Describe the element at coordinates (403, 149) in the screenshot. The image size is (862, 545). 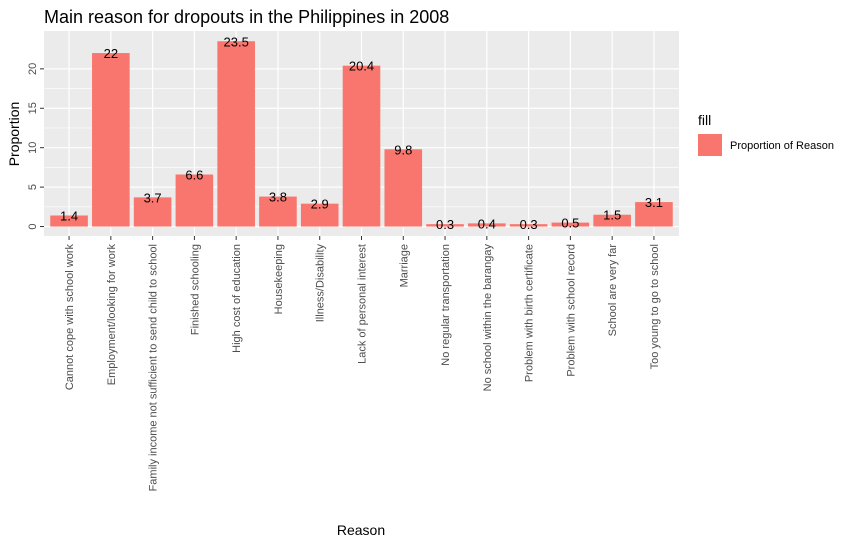
I see `data-label: 9.8` at that location.